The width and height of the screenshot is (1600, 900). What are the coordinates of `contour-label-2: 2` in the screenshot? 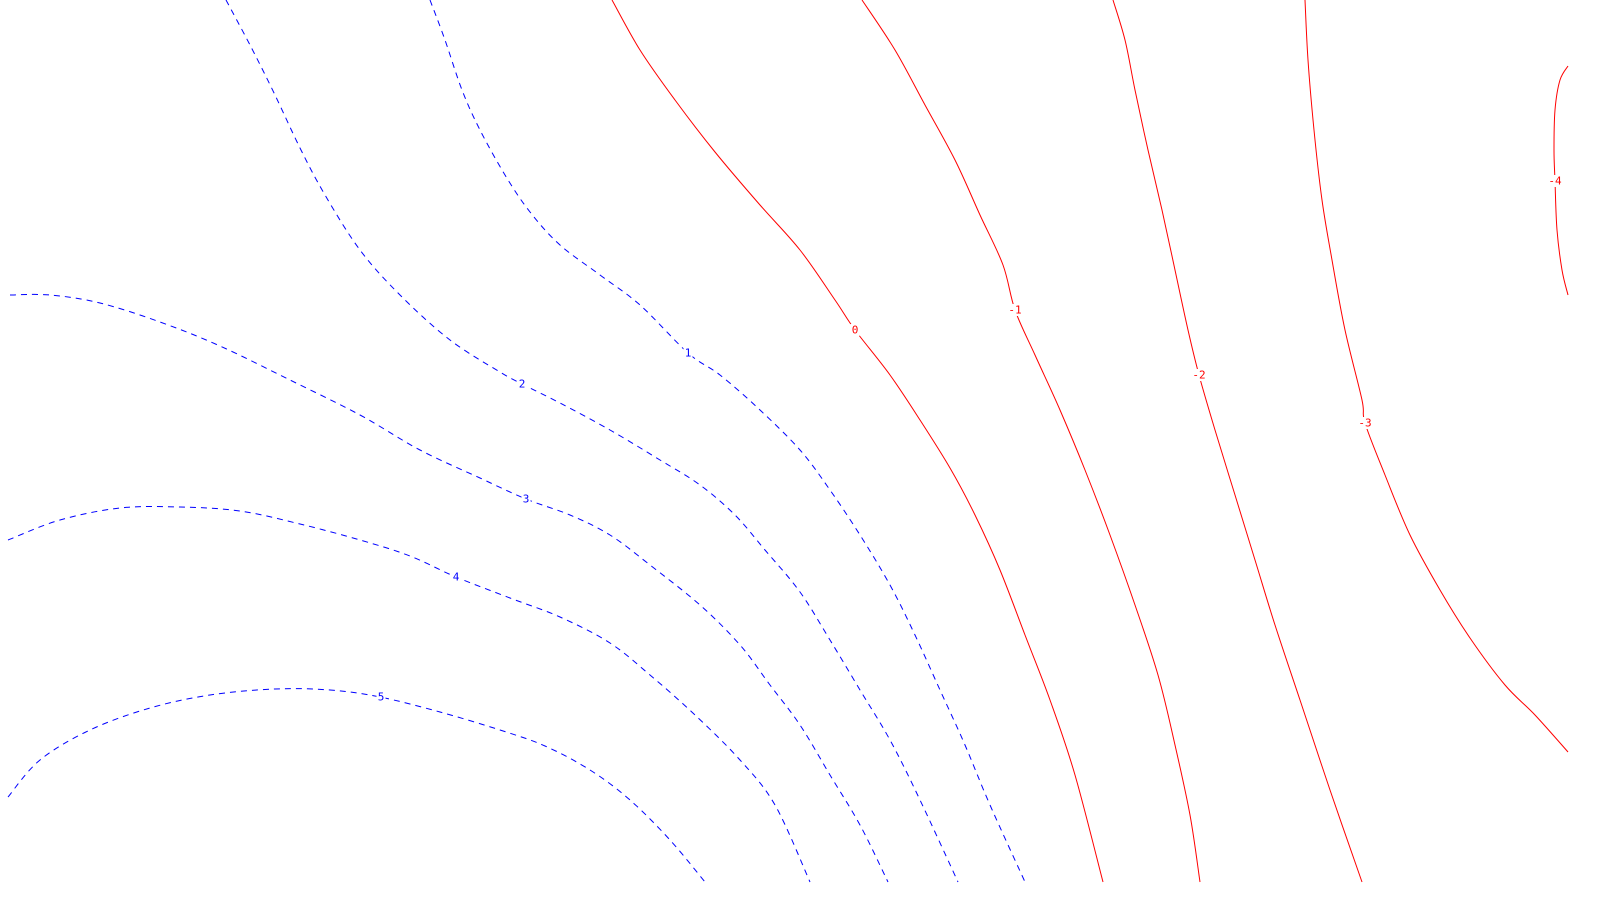 It's located at (522, 384).